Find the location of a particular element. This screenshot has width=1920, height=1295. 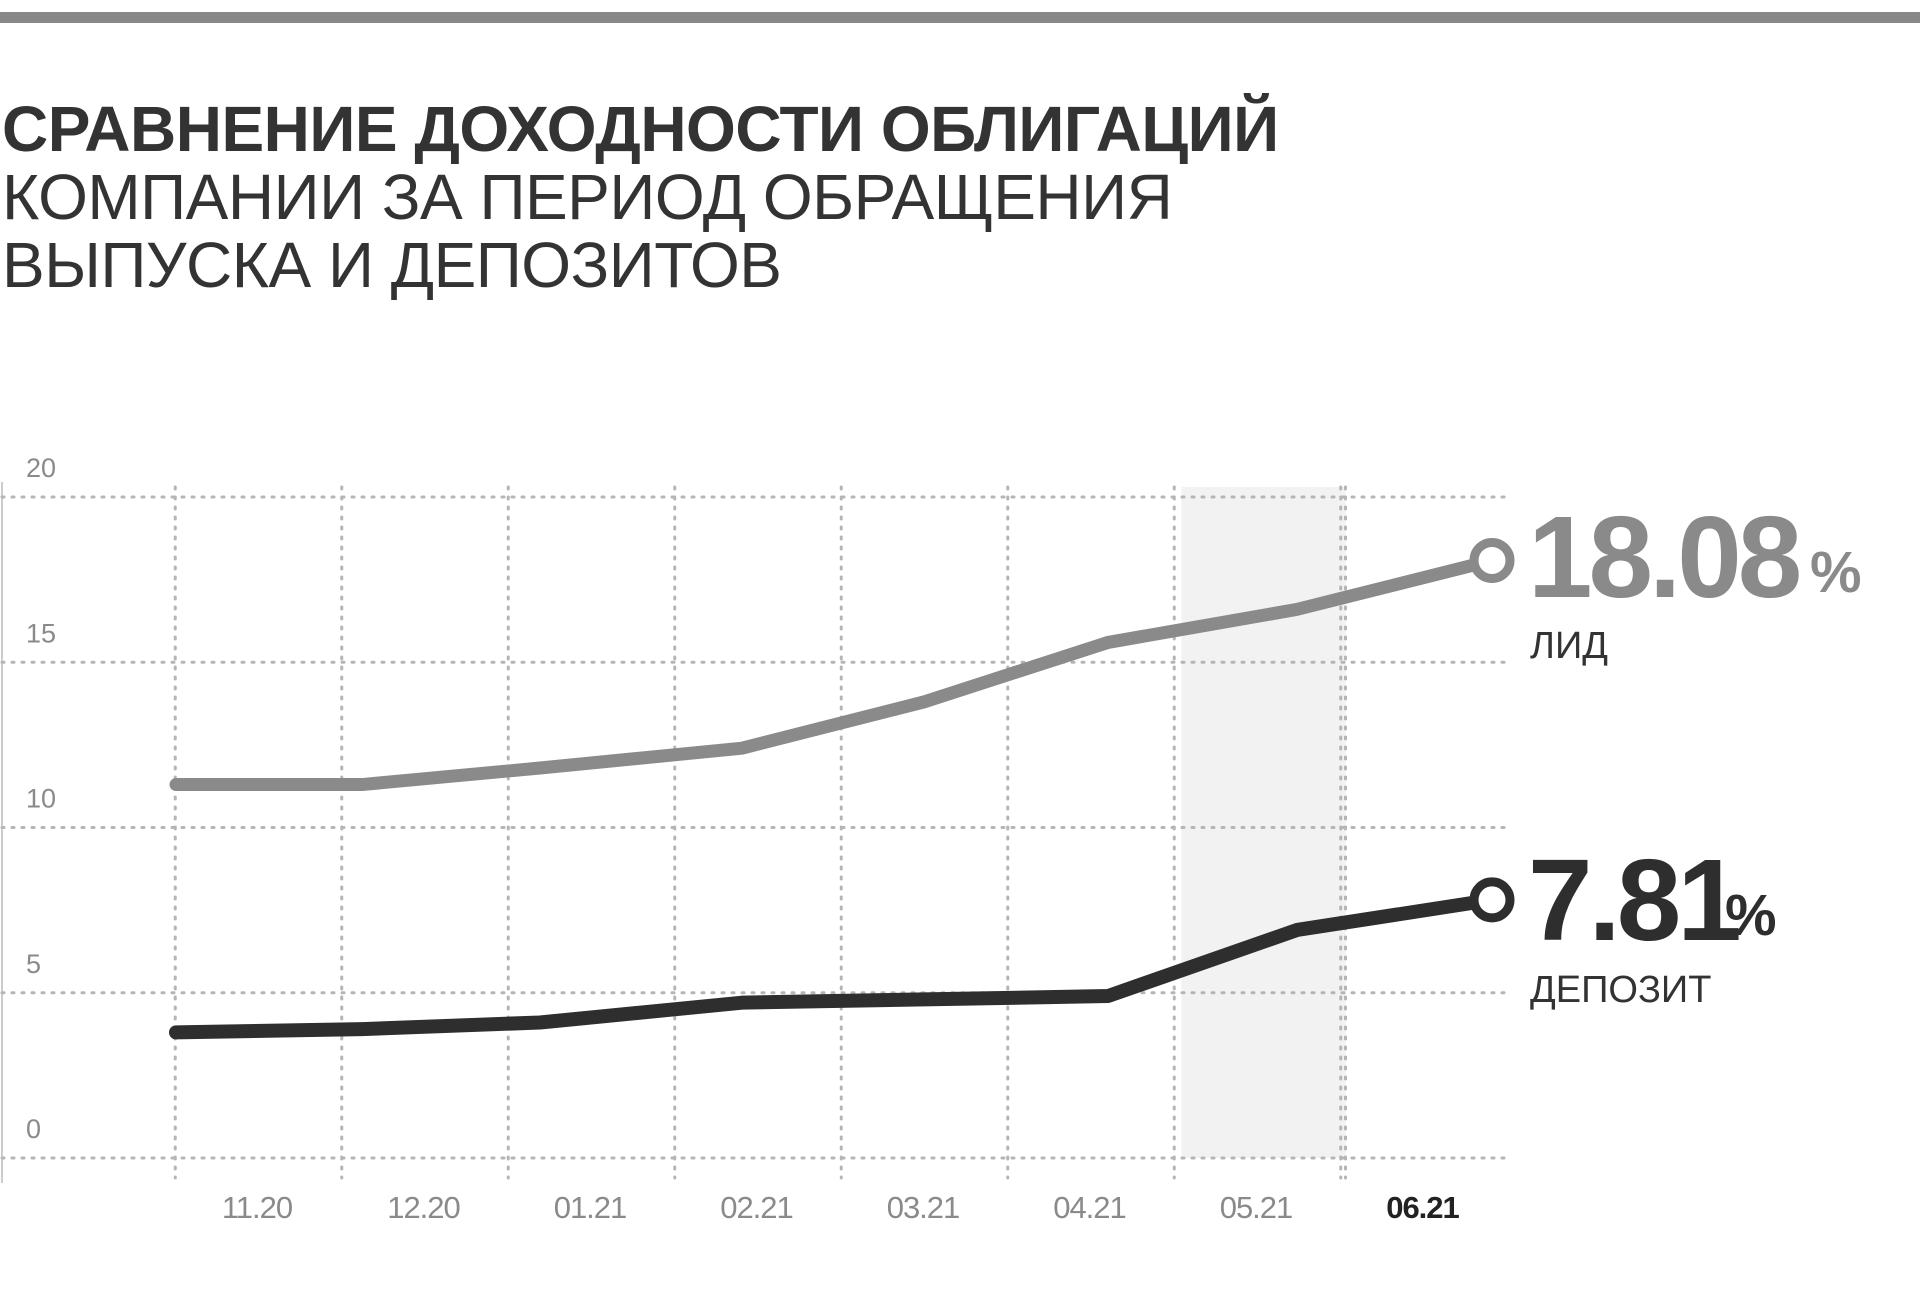

y-tick-label: 20 is located at coordinates (41, 468).